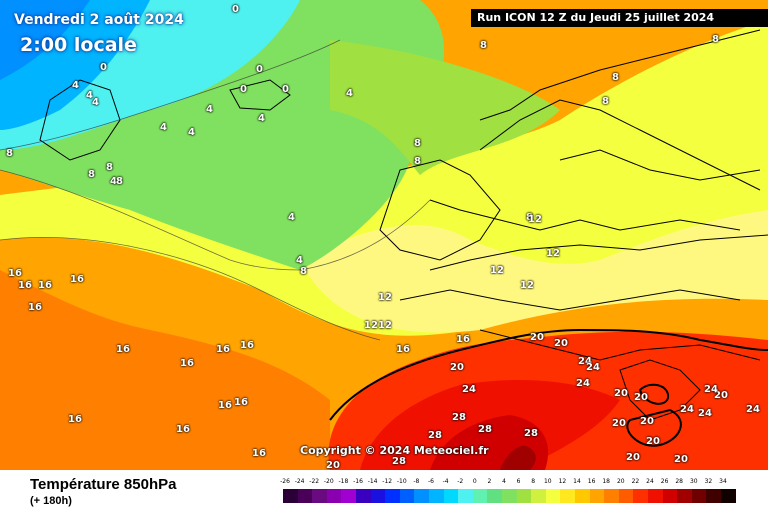 The width and height of the screenshot is (768, 512). I want to click on legend-tick-label: -18, so click(343, 481).